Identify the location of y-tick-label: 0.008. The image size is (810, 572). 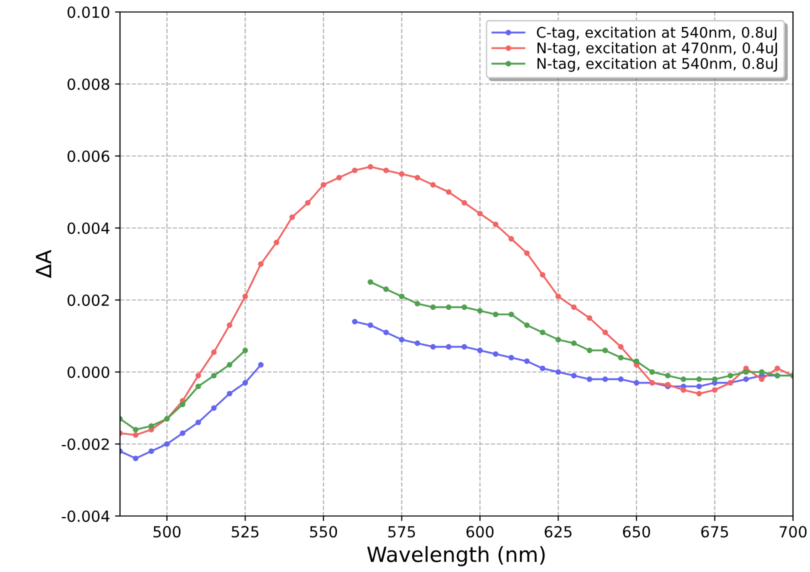
(89, 84).